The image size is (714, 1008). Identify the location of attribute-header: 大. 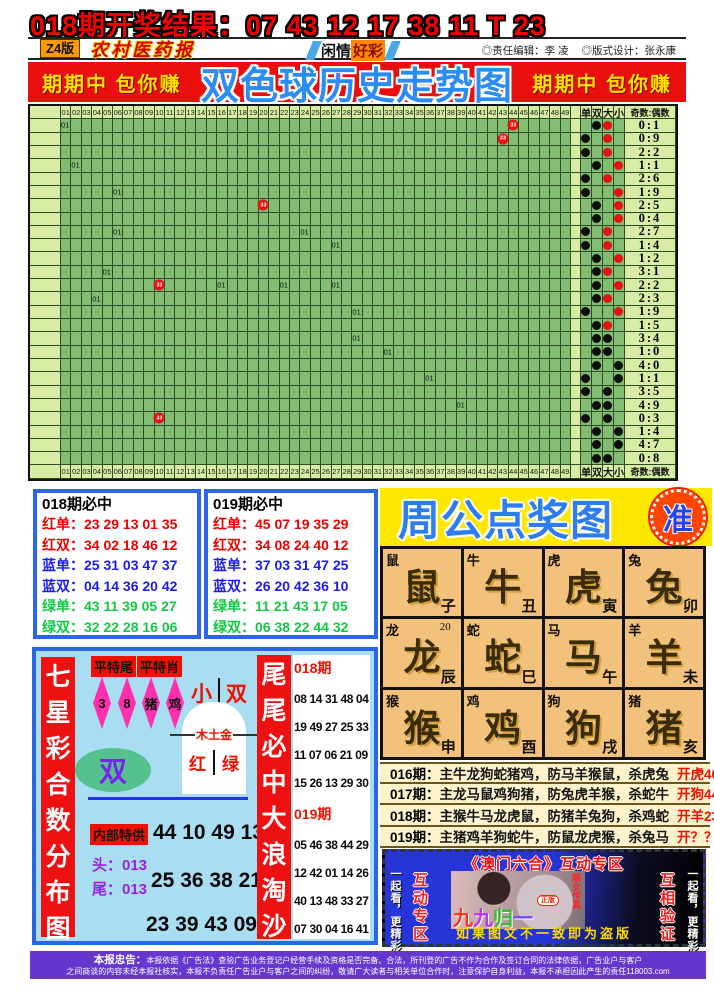
(608, 472).